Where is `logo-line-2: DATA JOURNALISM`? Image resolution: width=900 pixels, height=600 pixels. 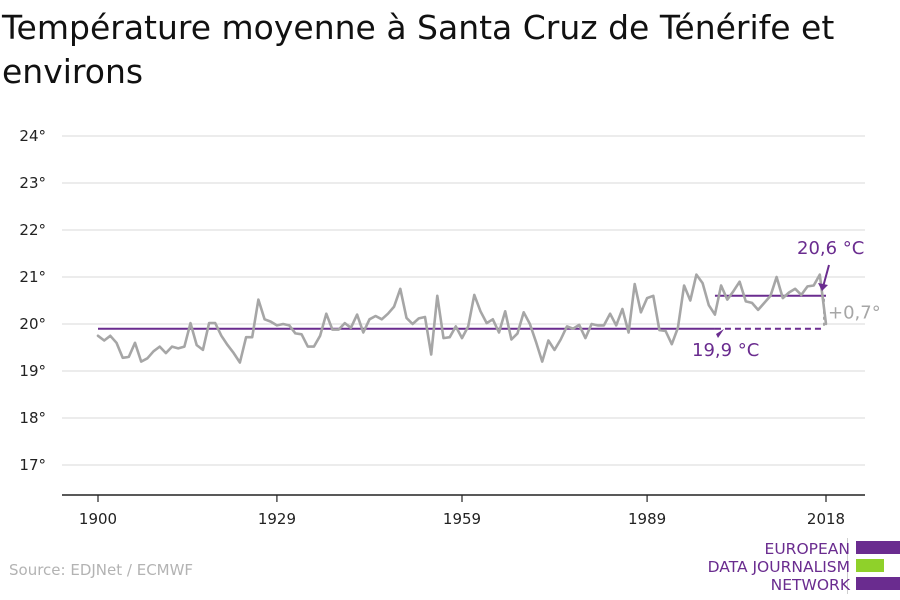 logo-line-2: DATA JOURNALISM is located at coordinates (778, 567).